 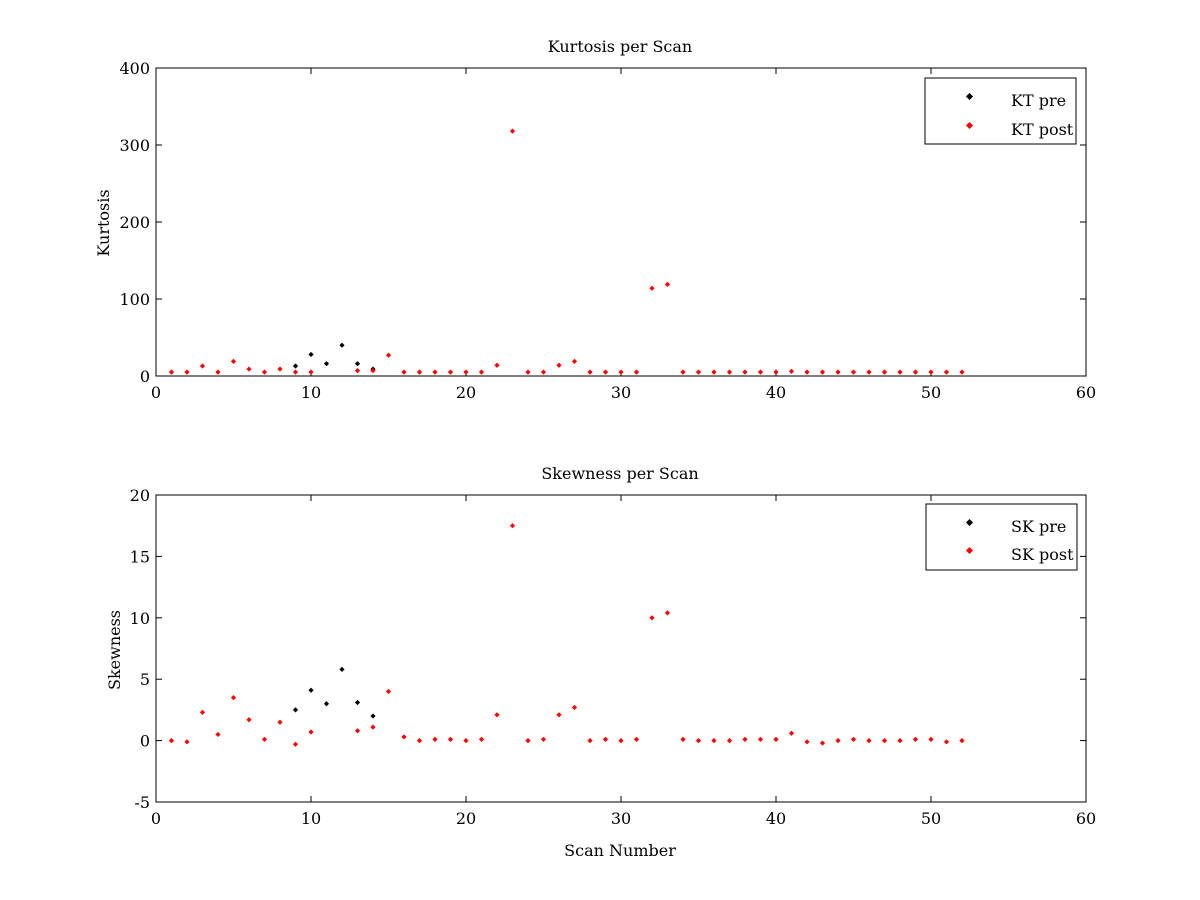 What do you see at coordinates (1042, 554) in the screenshot?
I see `legend-label-sk-post: SK post` at bounding box center [1042, 554].